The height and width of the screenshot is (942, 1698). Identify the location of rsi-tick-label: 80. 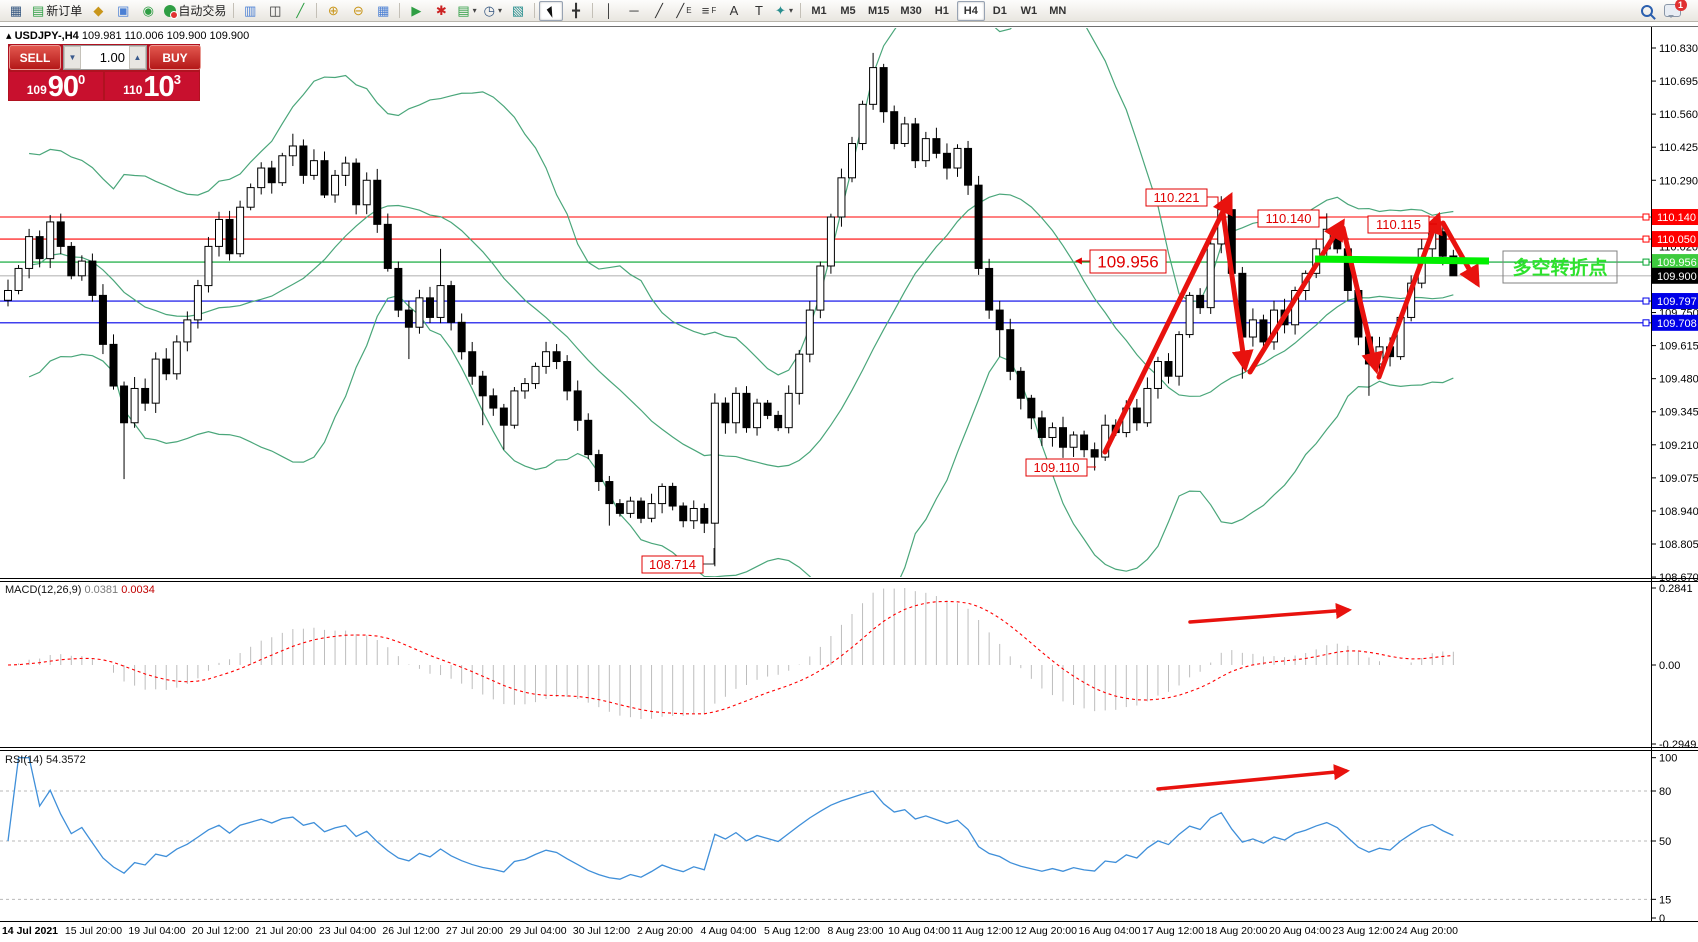
(1665, 792).